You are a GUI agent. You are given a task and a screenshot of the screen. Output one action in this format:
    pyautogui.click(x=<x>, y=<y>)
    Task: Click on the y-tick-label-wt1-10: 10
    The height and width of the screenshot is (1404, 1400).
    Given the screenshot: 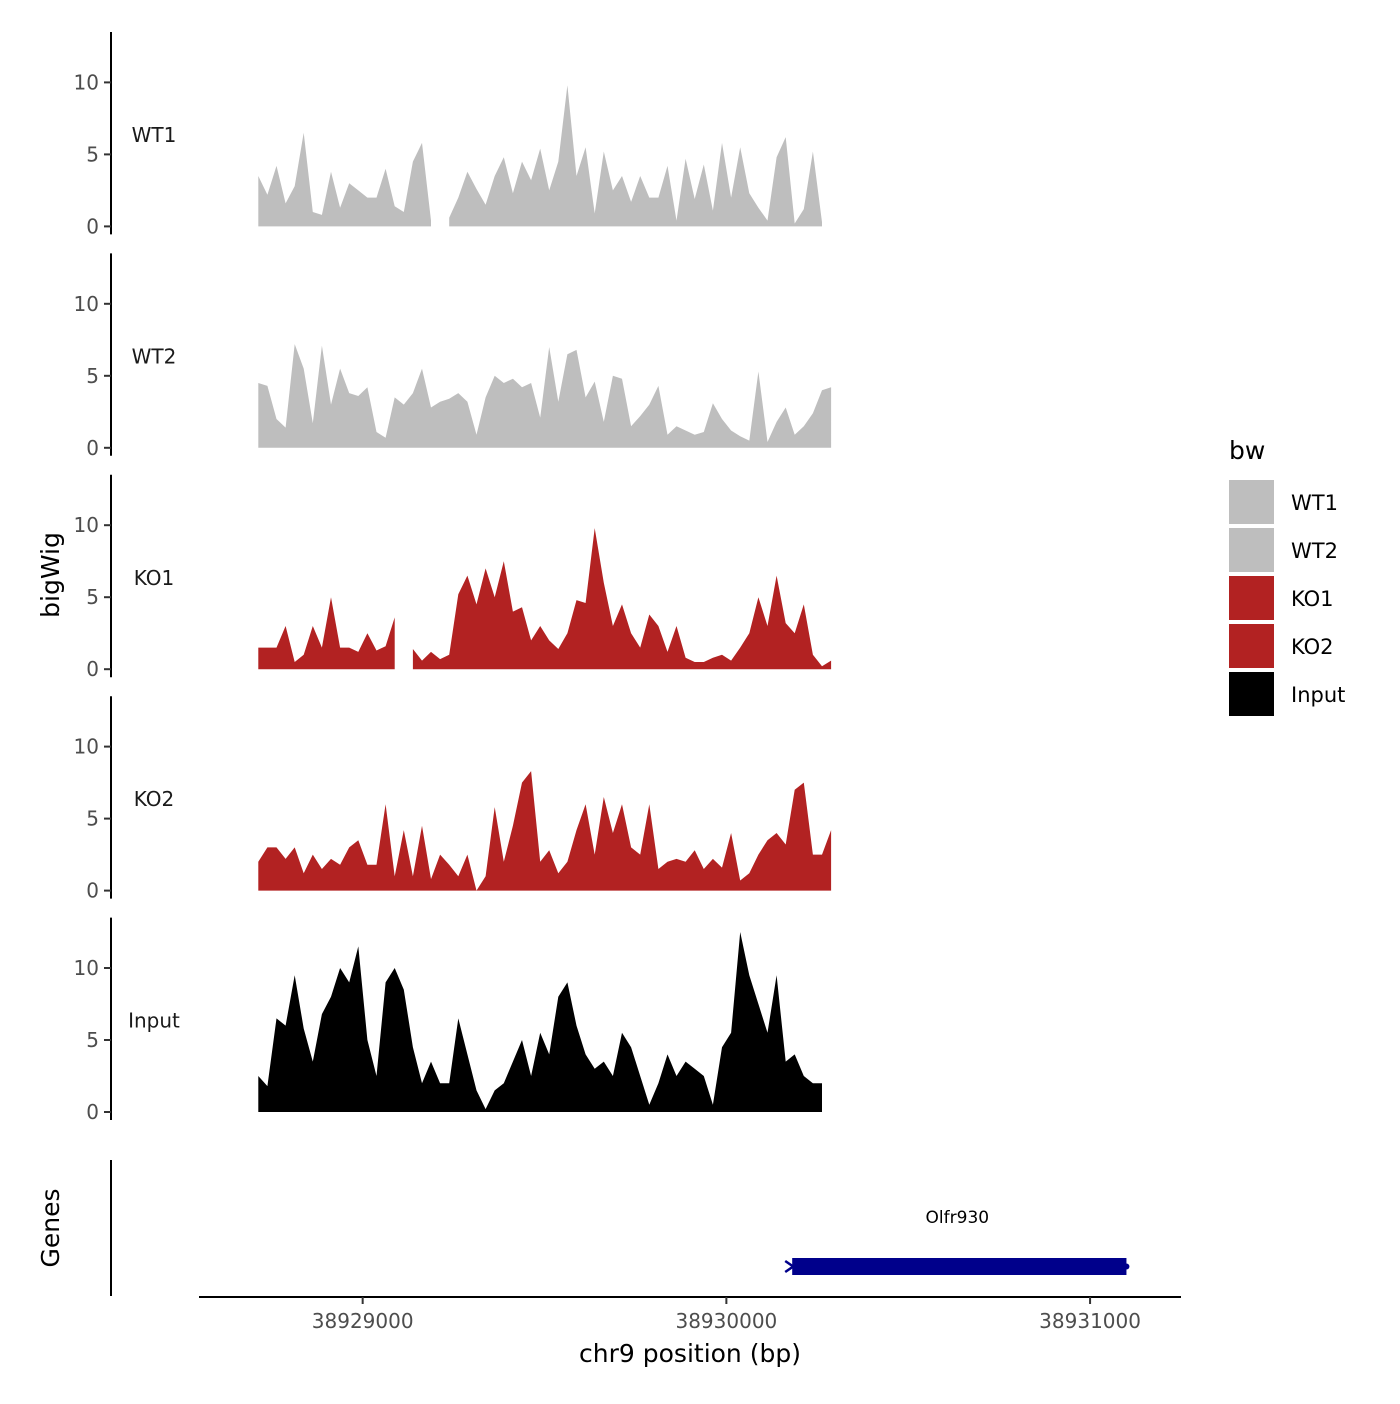 What is the action you would take?
    pyautogui.click(x=86, y=82)
    